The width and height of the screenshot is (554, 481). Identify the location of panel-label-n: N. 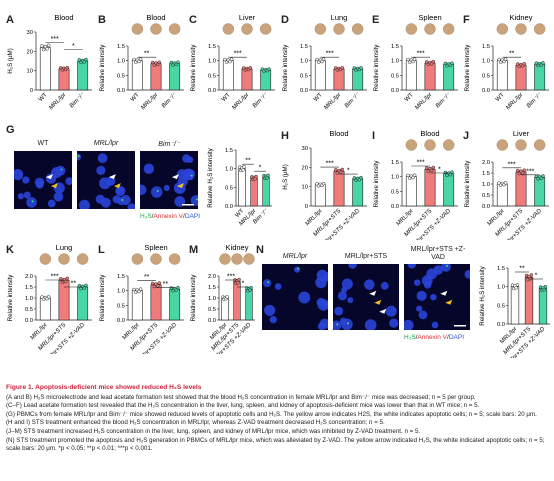
(260, 250).